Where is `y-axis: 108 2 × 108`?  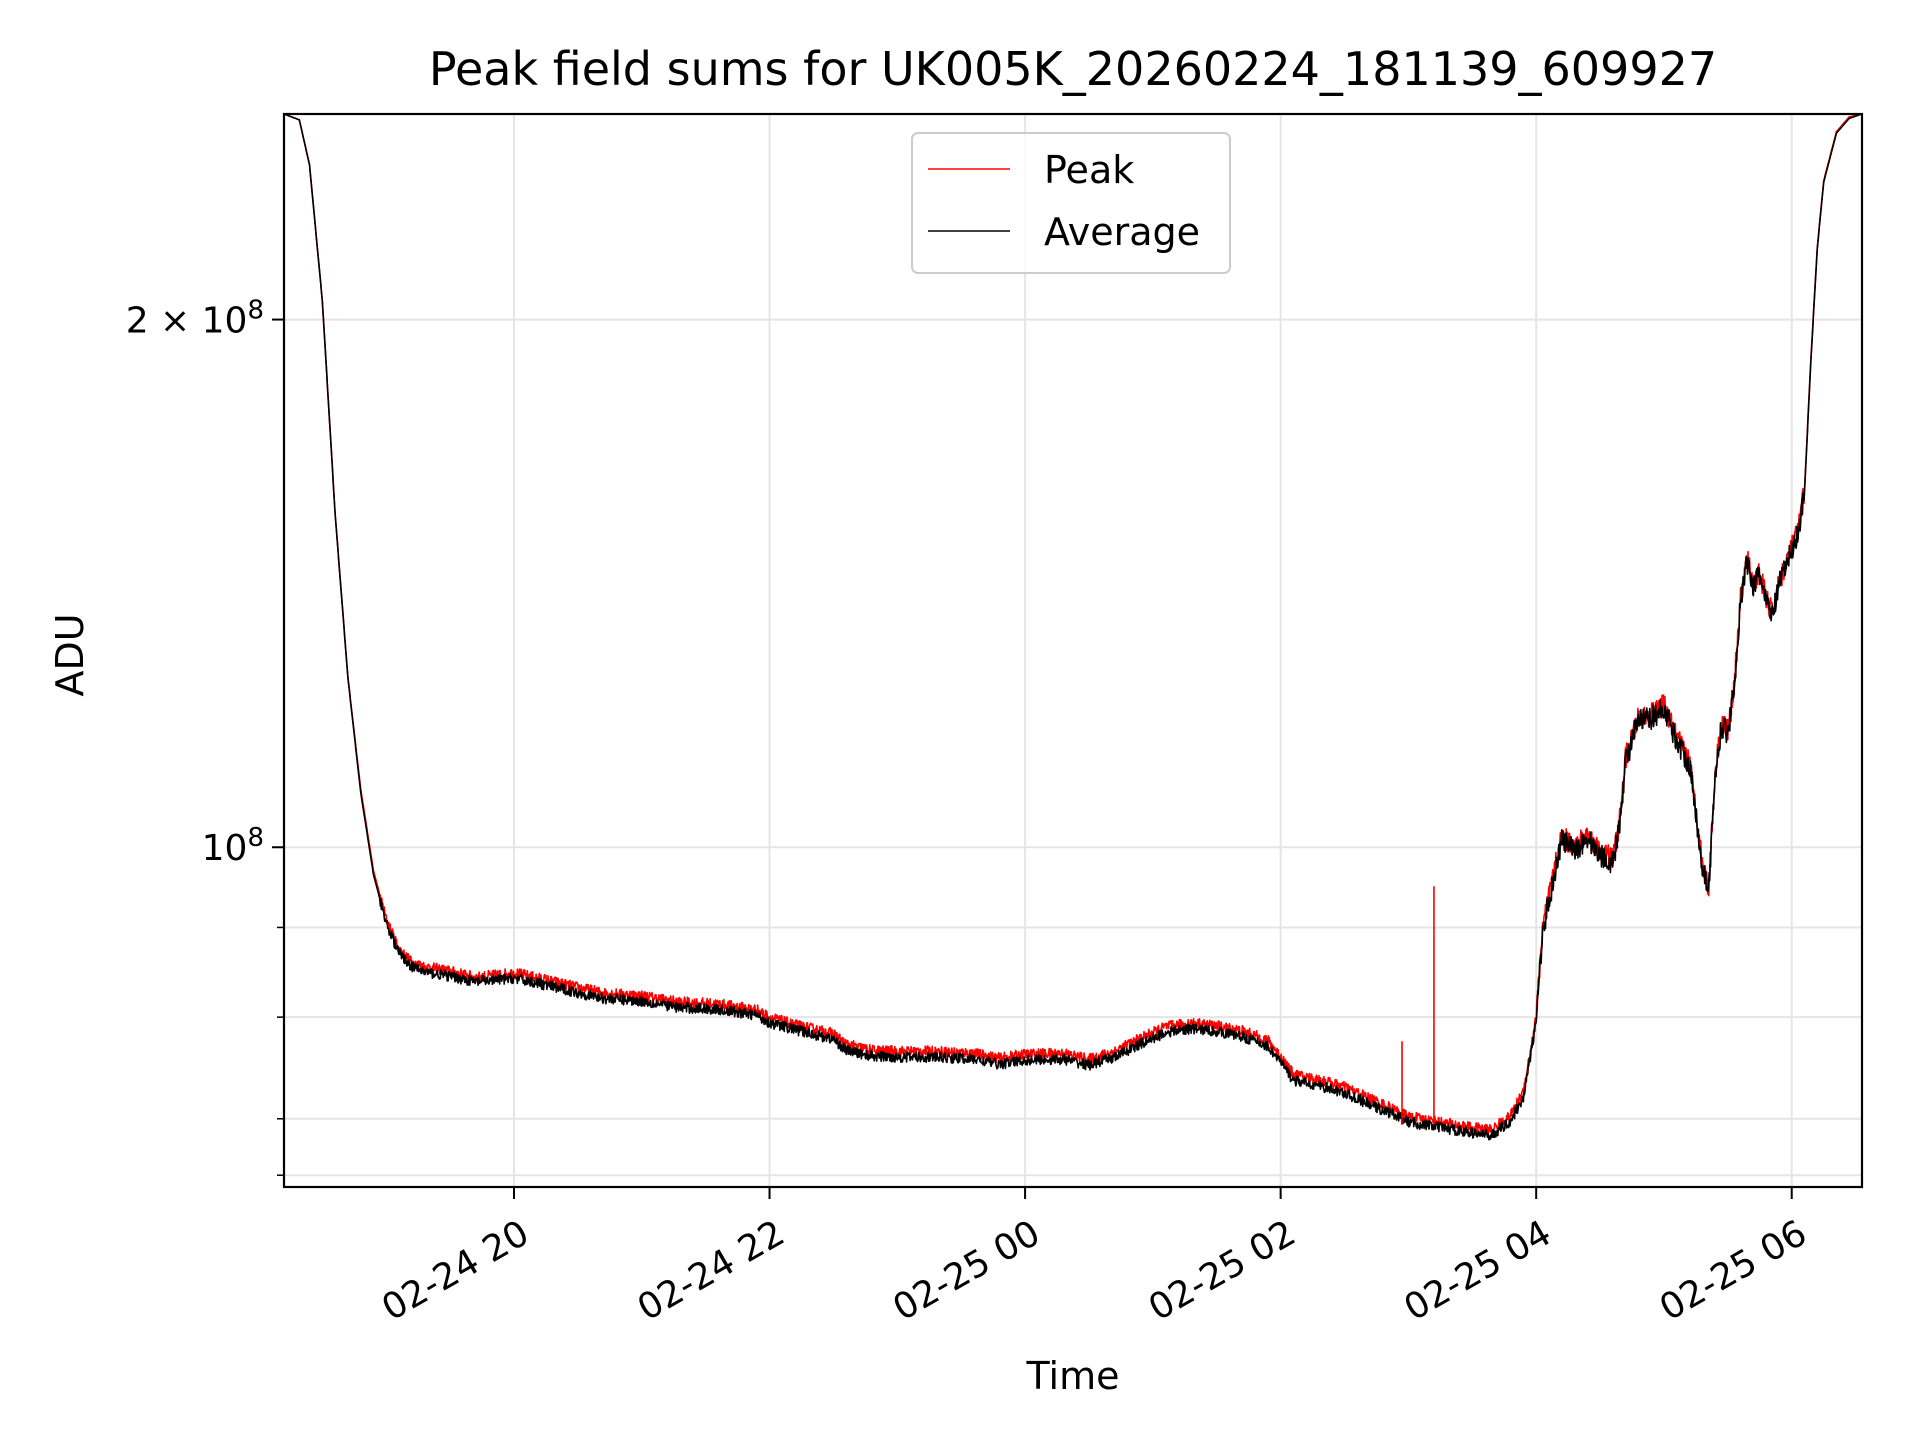
y-axis: 108 2 × 108 is located at coordinates (205, 736).